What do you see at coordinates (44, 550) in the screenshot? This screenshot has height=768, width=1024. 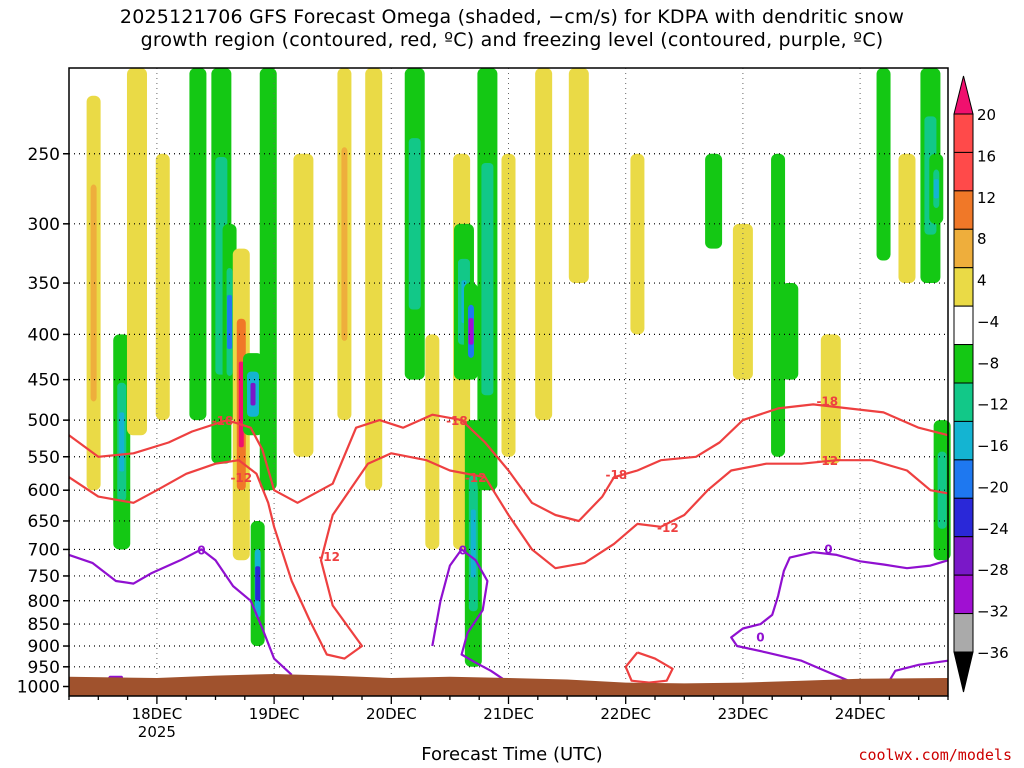 I see `y-tick-label-700: 700` at bounding box center [44, 550].